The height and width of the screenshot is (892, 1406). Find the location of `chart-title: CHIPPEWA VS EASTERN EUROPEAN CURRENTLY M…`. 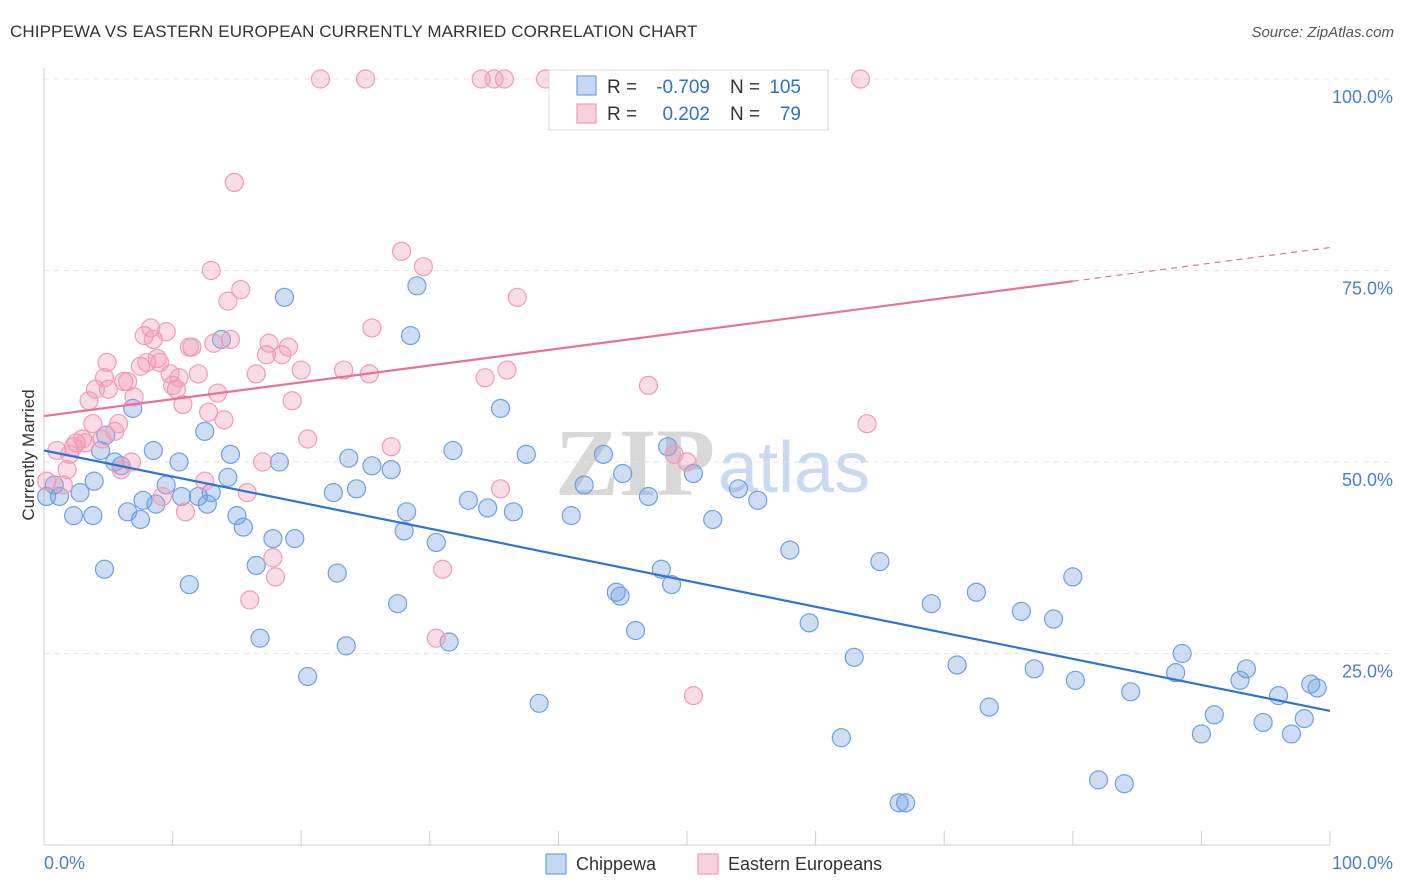

chart-title: CHIPPEWA VS EASTERN EUROPEAN CURRENTLY M… is located at coordinates (354, 31).